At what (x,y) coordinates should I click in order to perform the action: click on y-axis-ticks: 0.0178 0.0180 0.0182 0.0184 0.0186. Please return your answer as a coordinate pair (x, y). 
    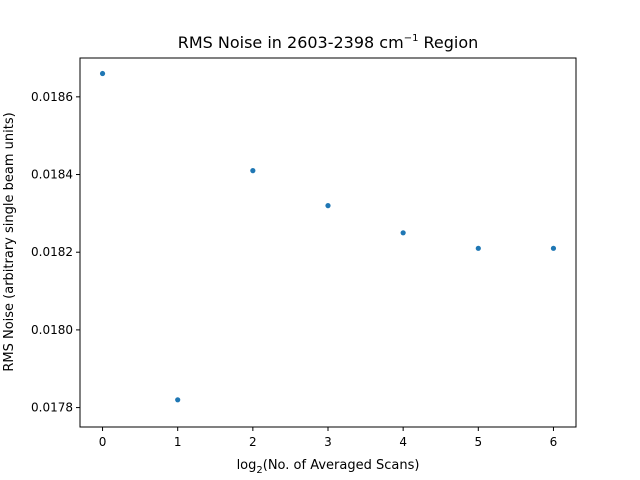
    Looking at the image, I should click on (55, 252).